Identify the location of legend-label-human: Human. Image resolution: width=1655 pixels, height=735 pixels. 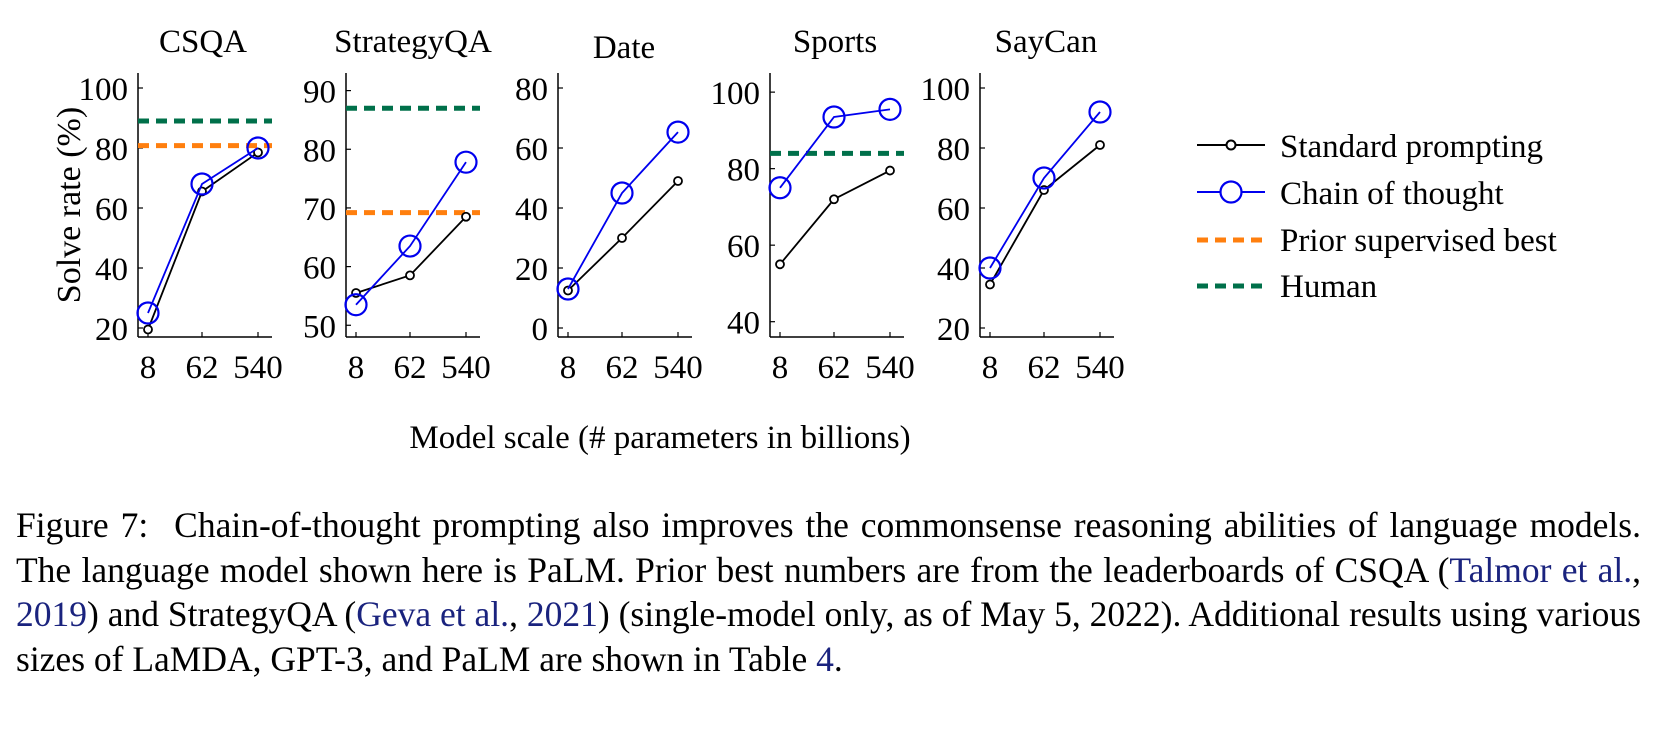
(1328, 287).